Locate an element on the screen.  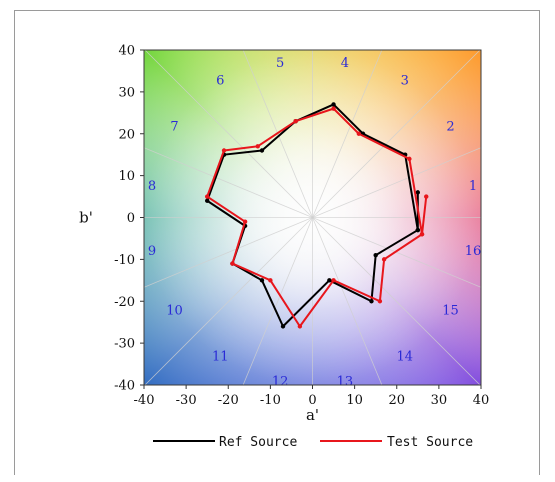
hue-bin-label: 16 is located at coordinates (473, 251).